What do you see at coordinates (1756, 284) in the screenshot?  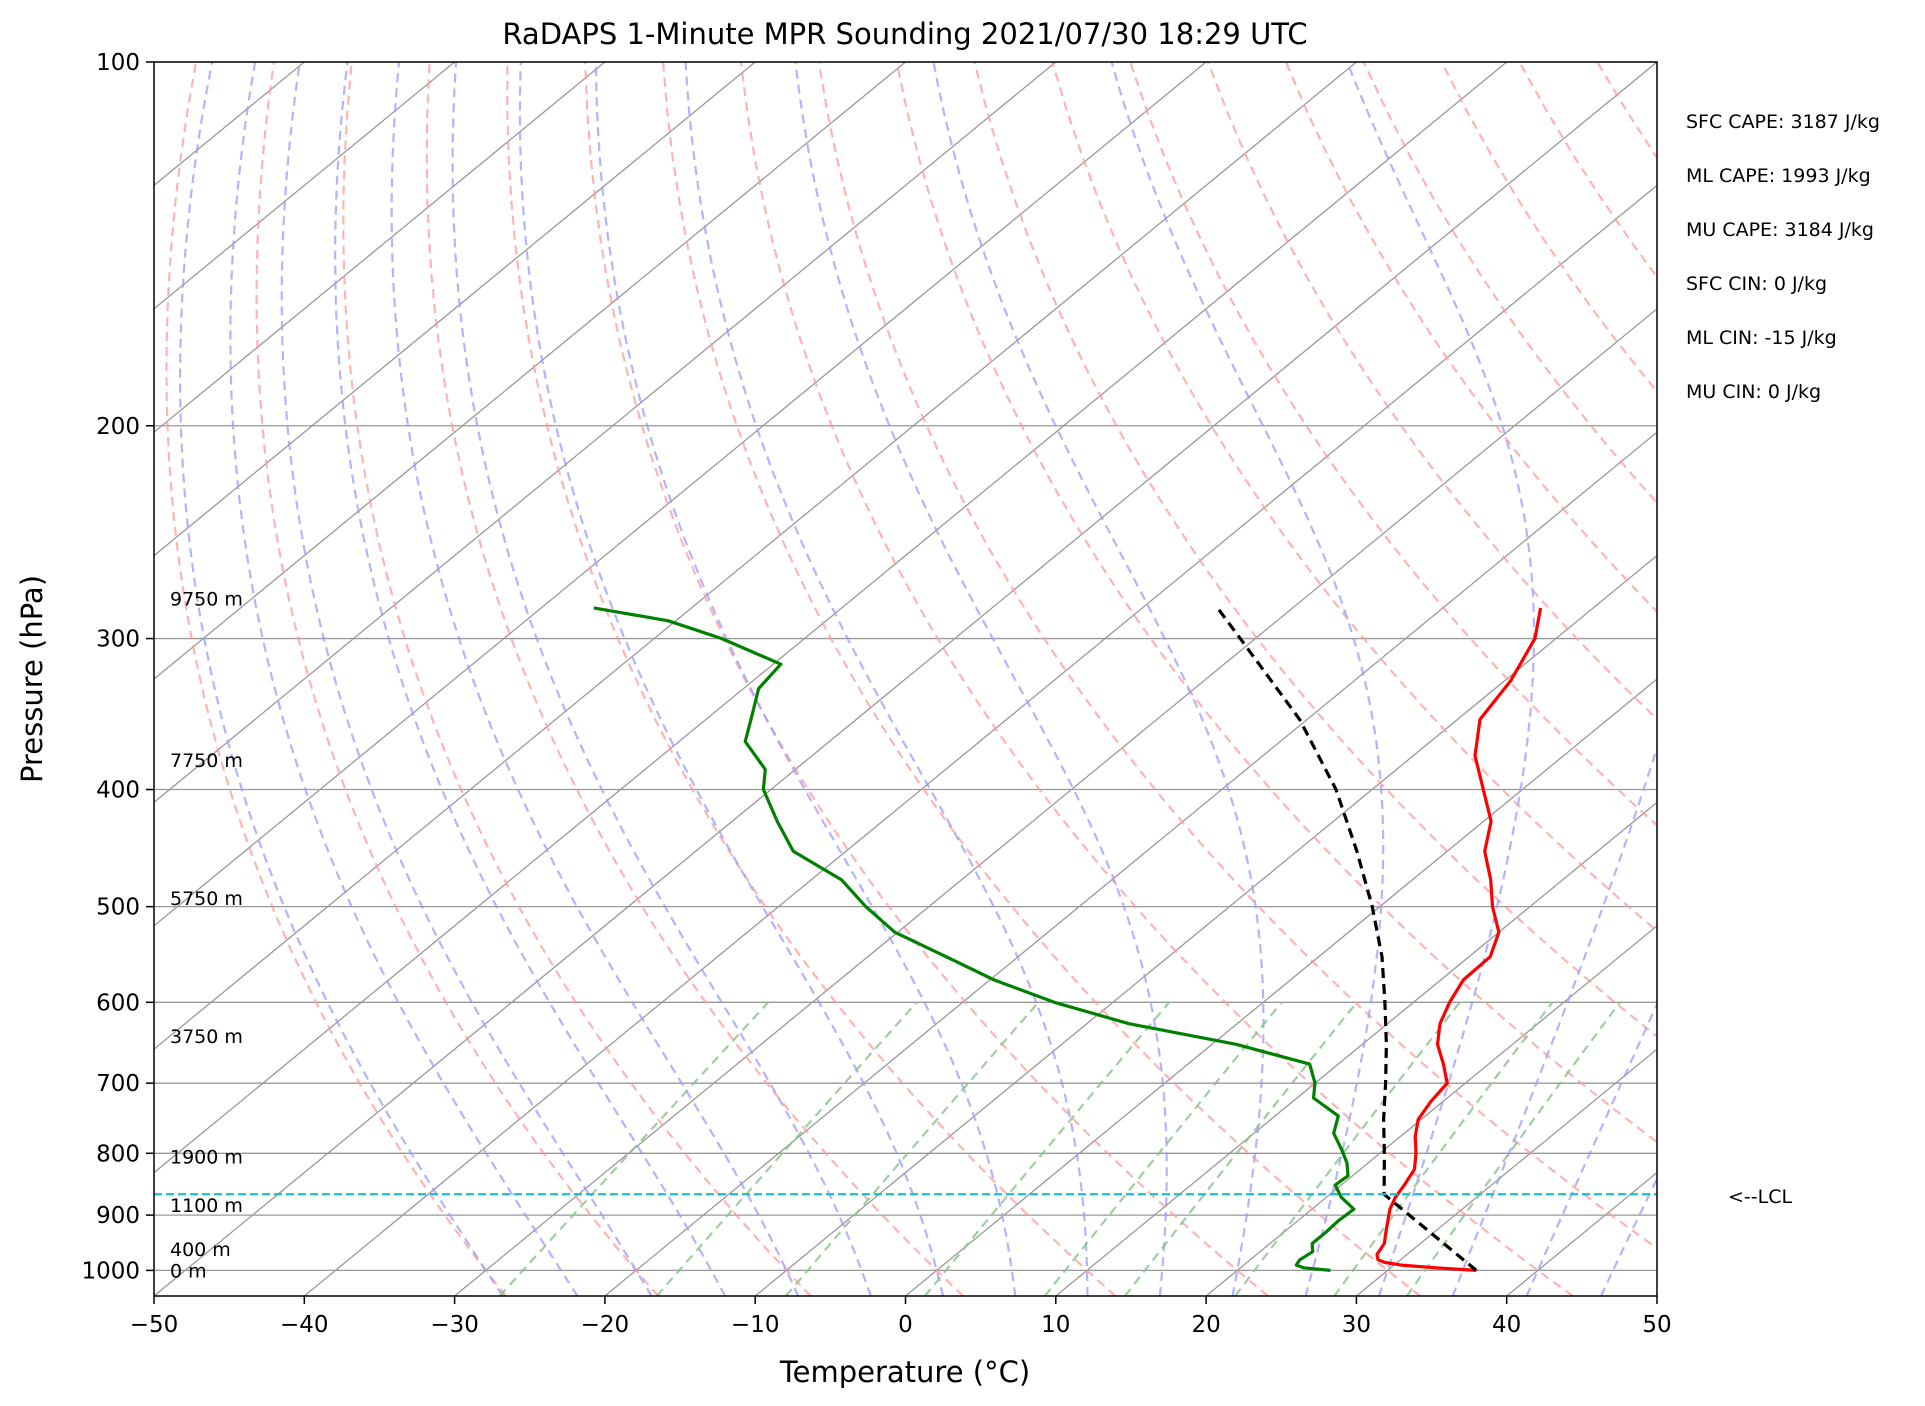 I see `annotation-text: SFC CIN: 0 J/kg` at bounding box center [1756, 284].